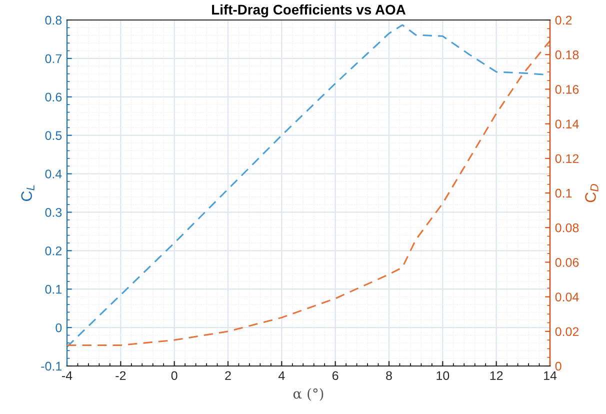 Image resolution: width=606 pixels, height=414 pixels. Describe the element at coordinates (228, 375) in the screenshot. I see `x-tick-label: 2` at that location.